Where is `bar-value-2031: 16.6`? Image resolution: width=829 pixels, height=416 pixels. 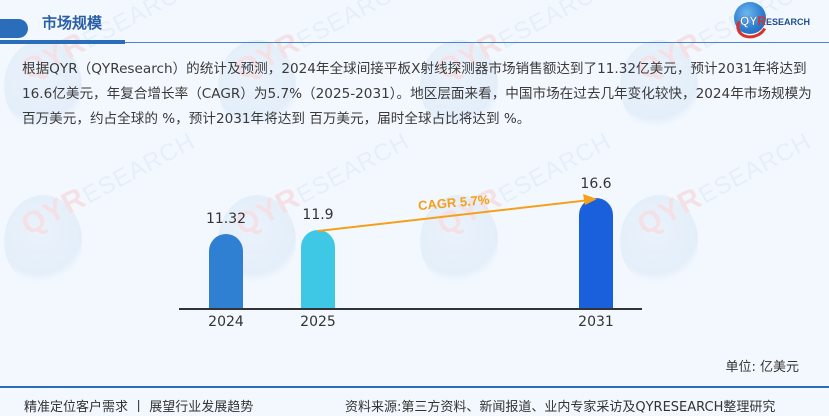 bar-value-2031: 16.6 is located at coordinates (596, 184).